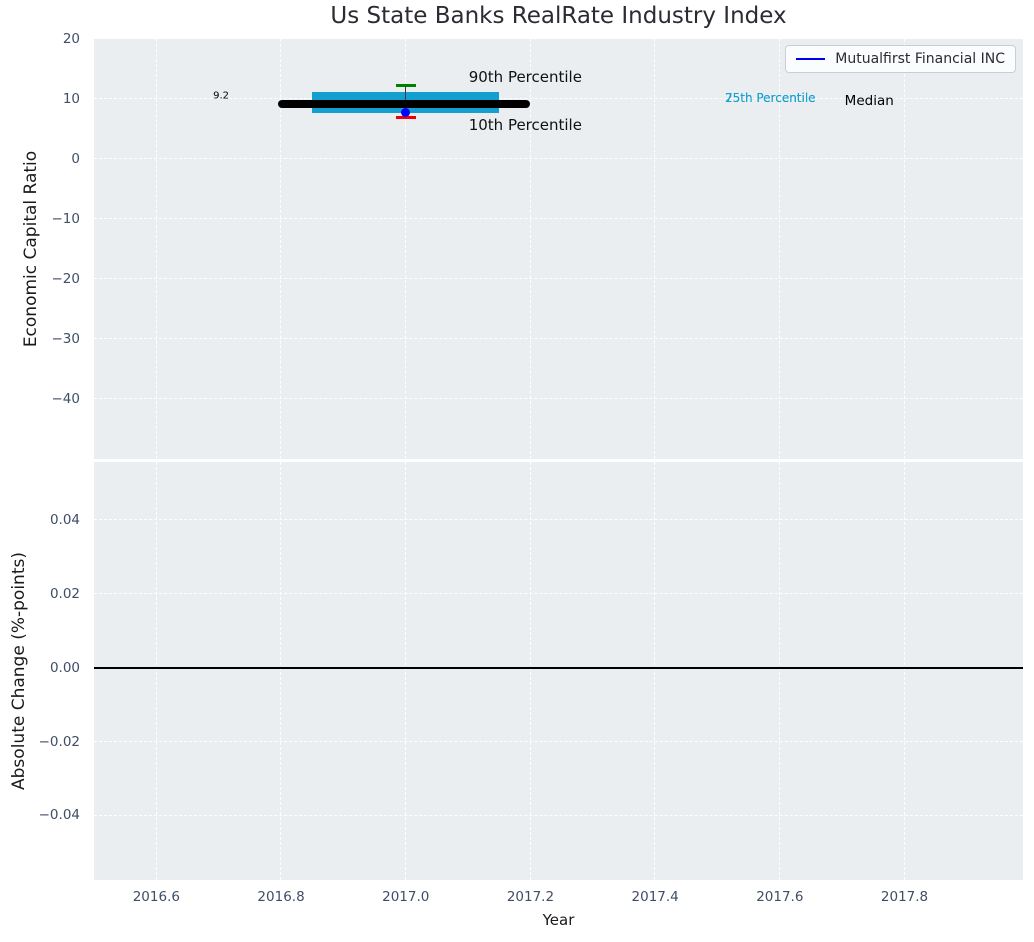 The image size is (1034, 942). Describe the element at coordinates (525, 124) in the screenshot. I see `annotation-p10-label: 10th Percentile` at that location.